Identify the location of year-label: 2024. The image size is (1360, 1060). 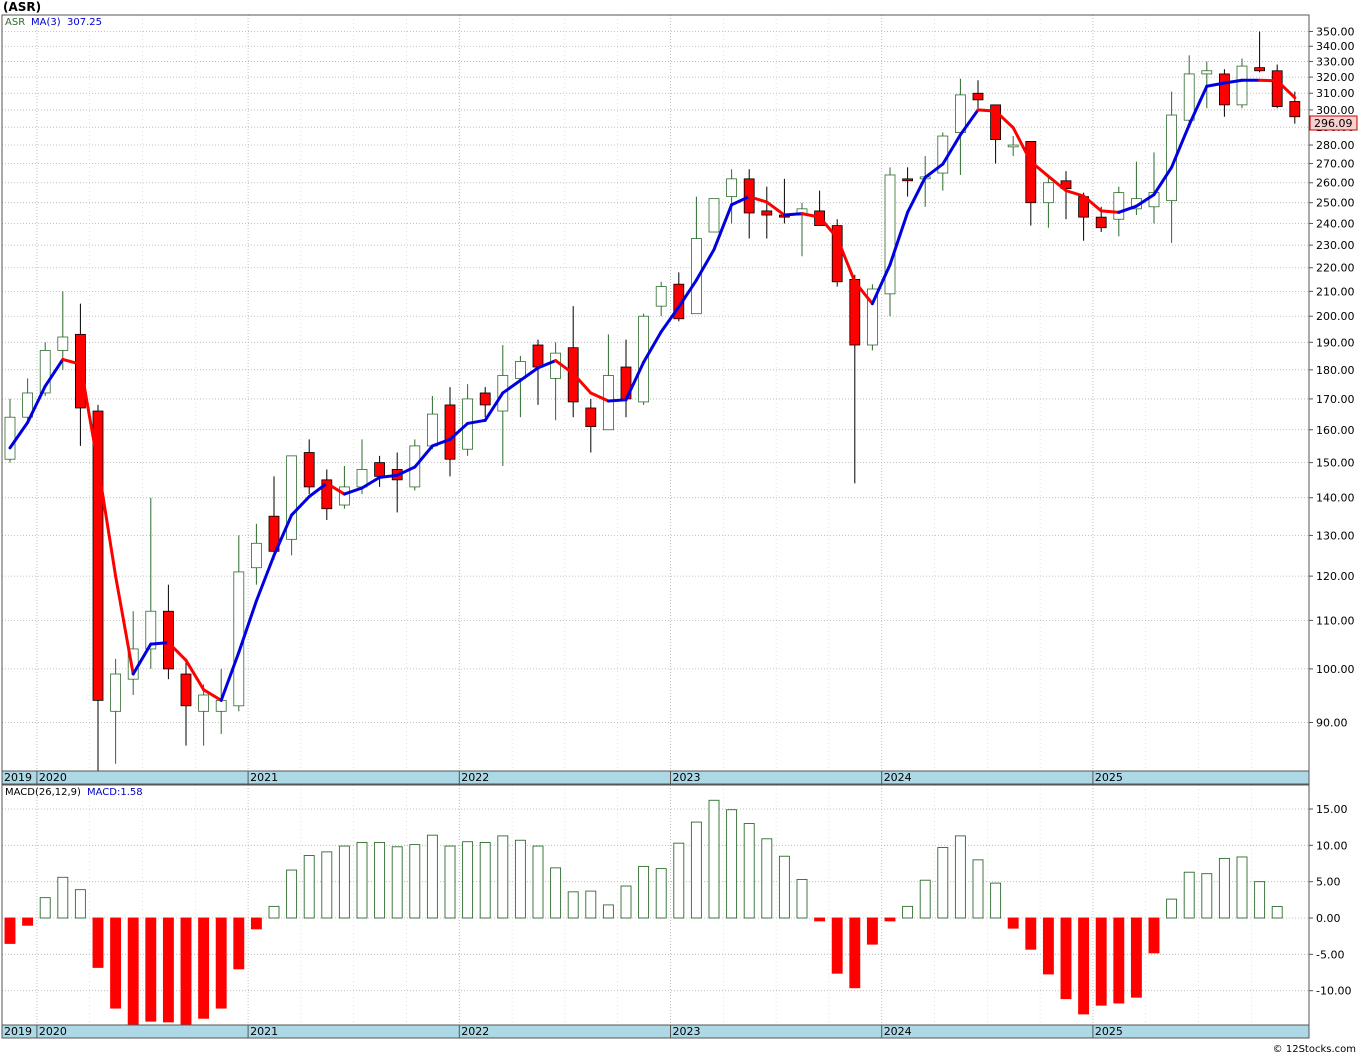
(898, 777).